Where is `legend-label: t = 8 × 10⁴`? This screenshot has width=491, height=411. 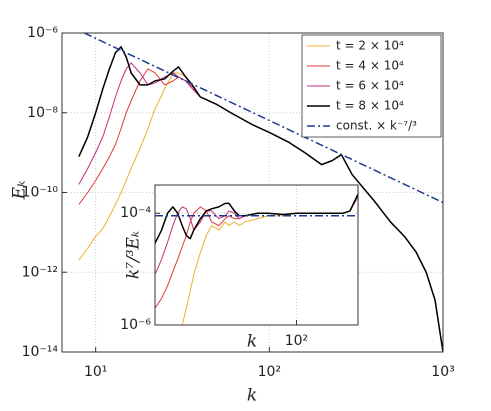 legend-label: t = 8 × 10⁴ is located at coordinates (370, 106).